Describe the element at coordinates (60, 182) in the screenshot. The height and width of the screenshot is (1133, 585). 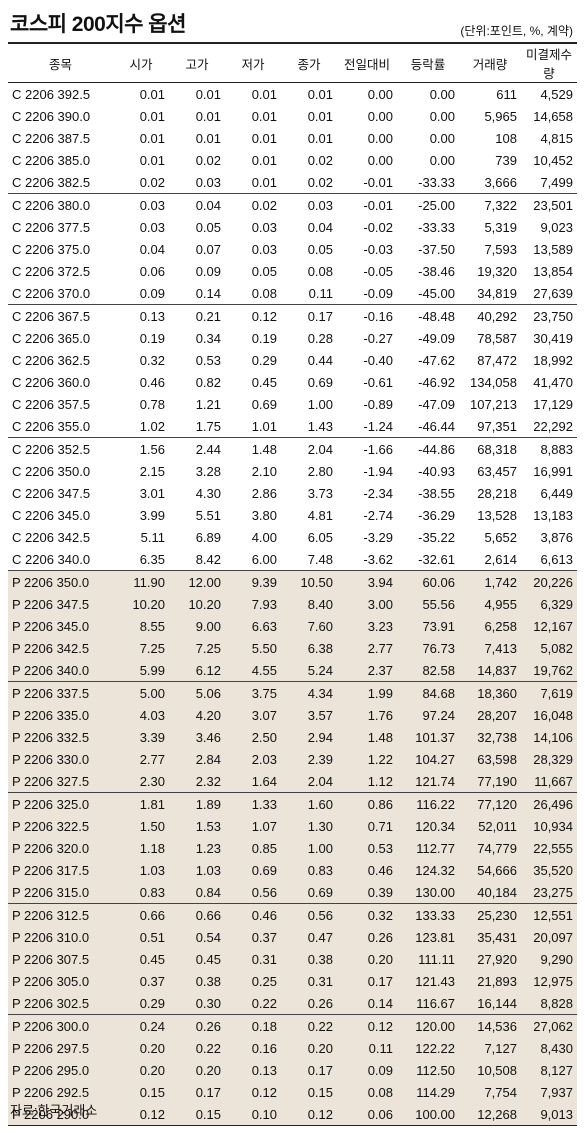
I see `option-name: C 2206 382.5` at that location.